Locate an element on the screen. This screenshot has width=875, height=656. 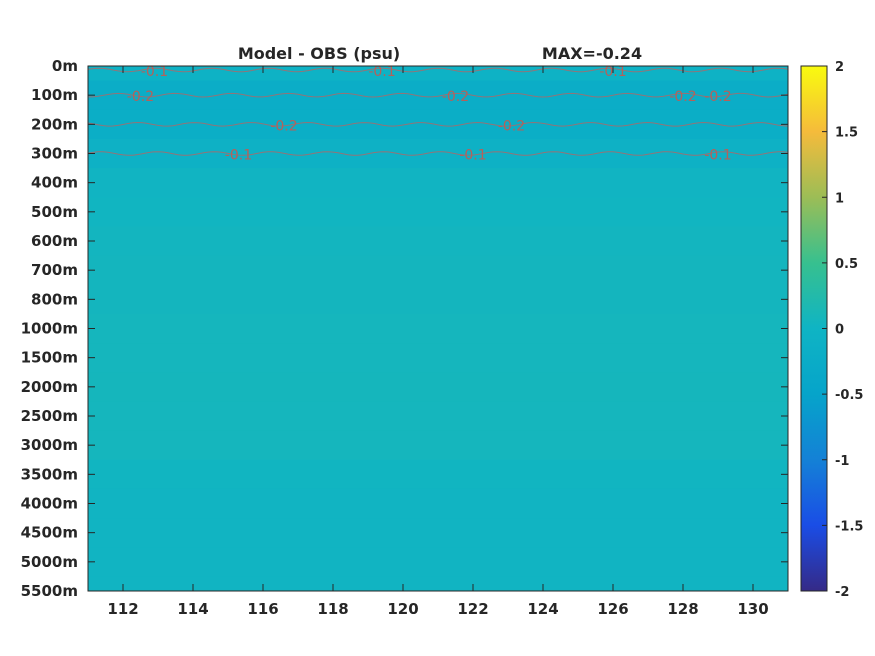
chart-title: Model - OBS (psu) is located at coordinates (319, 53).